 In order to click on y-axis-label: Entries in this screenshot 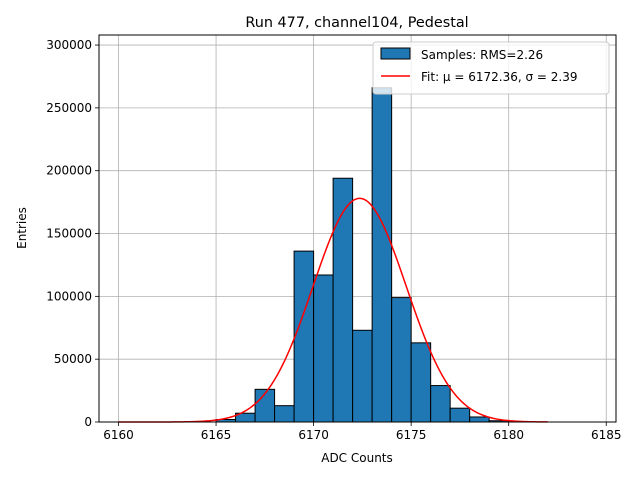, I will do `click(22, 228)`.